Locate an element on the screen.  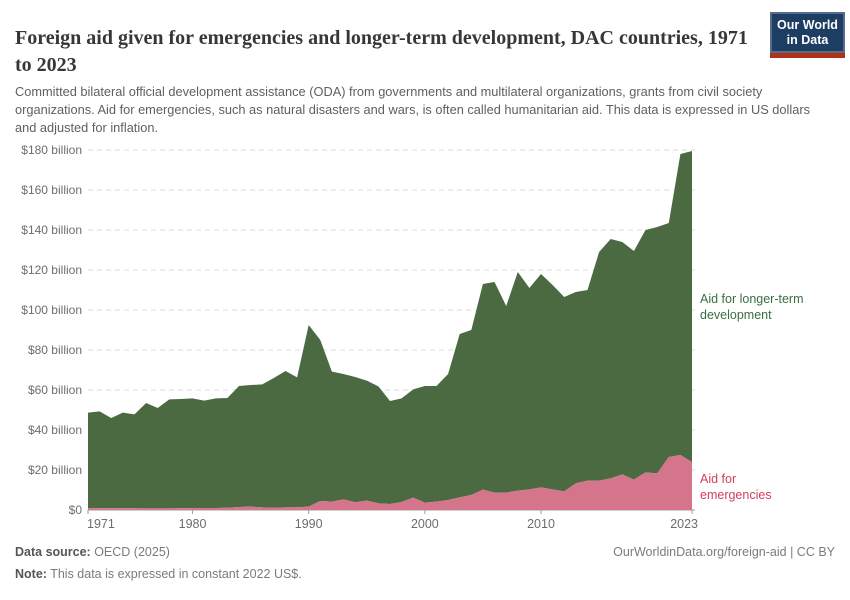
data-source-line: Data source: OECD (2025) is located at coordinates (92, 552).